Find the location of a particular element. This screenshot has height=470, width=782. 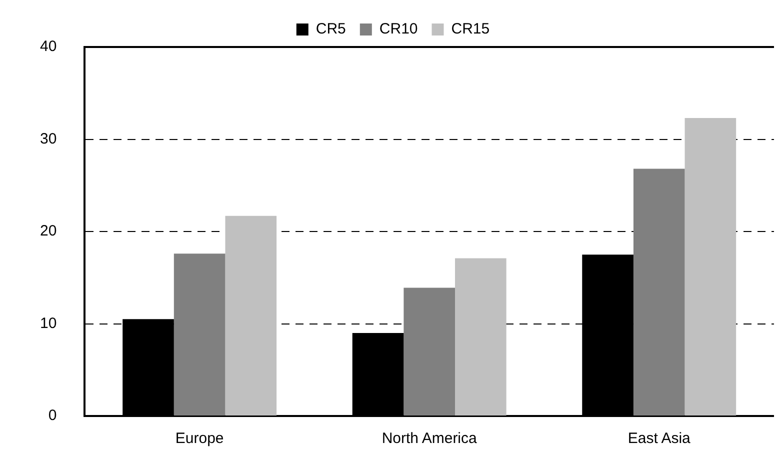

legend-label: CR15 is located at coordinates (470, 29).